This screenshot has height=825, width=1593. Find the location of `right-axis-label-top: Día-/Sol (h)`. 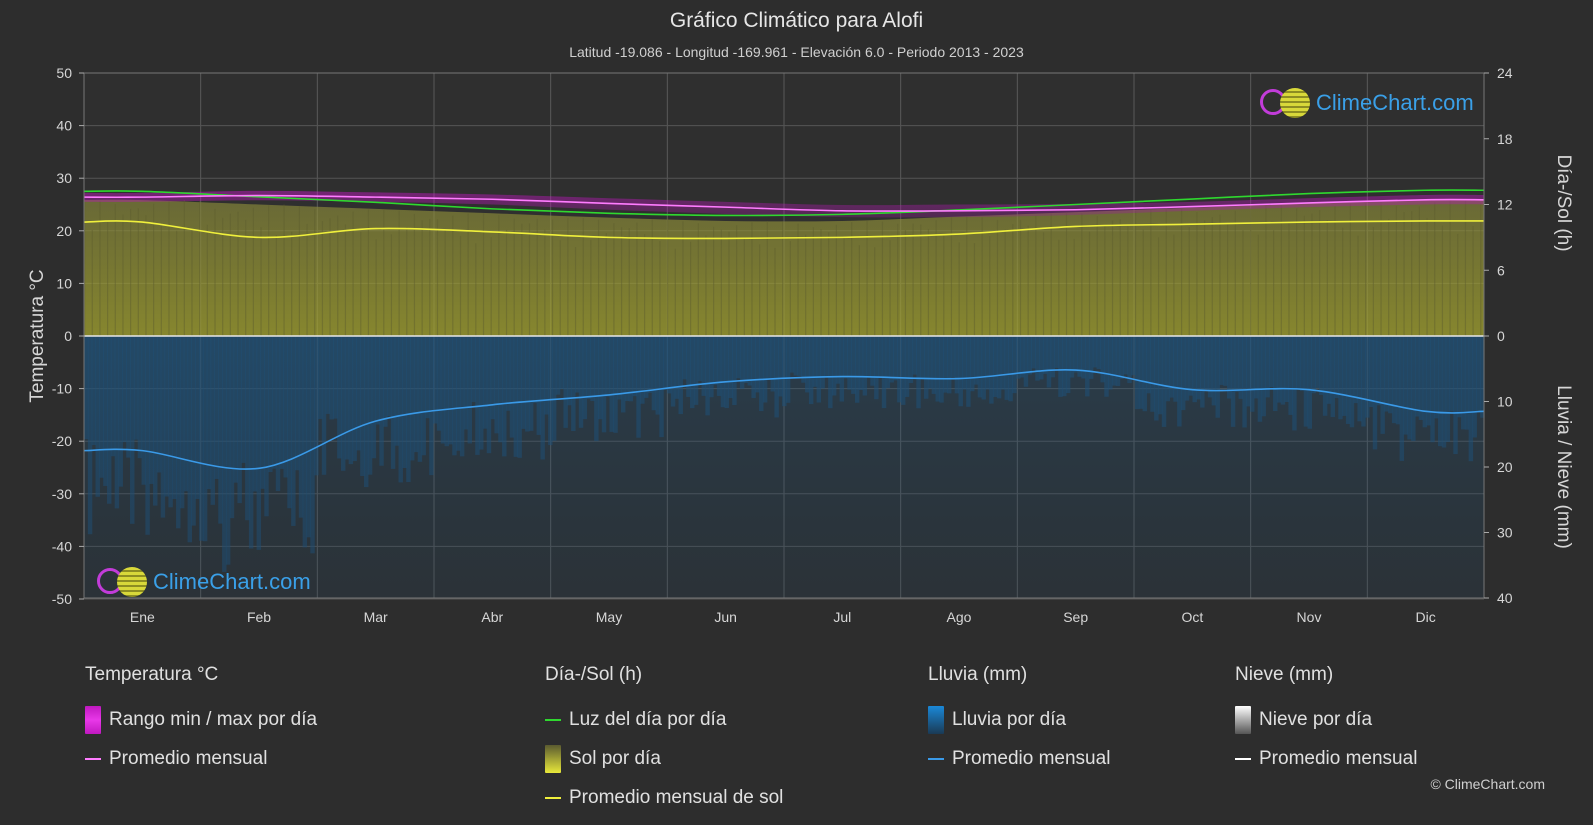

right-axis-label-top: Día-/Sol (h) is located at coordinates (1563, 202).